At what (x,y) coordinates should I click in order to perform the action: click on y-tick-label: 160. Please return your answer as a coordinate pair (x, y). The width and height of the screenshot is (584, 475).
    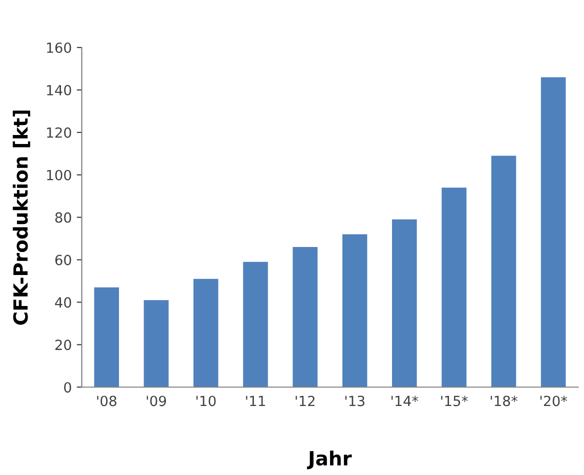
    Looking at the image, I should click on (59, 47).